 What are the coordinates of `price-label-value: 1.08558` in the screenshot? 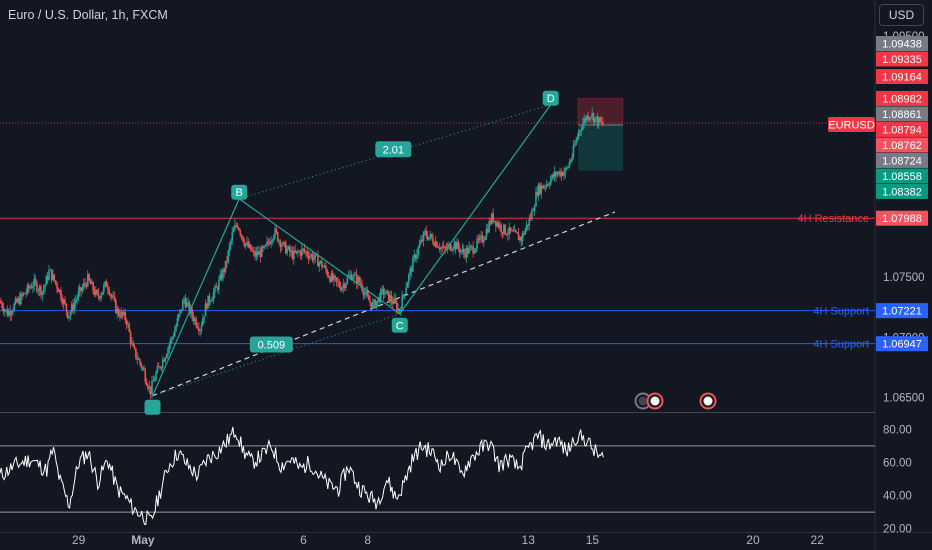 It's located at (902, 177).